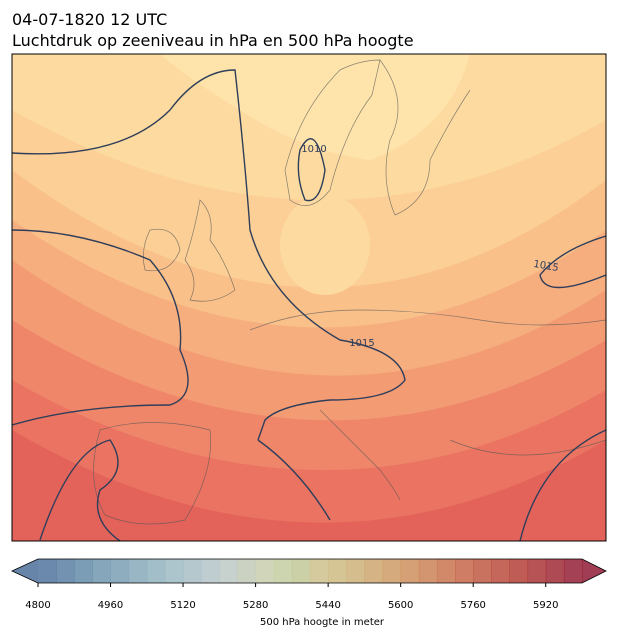  What do you see at coordinates (182, 605) in the screenshot?
I see `colorbar-tick-label: 5120` at bounding box center [182, 605].